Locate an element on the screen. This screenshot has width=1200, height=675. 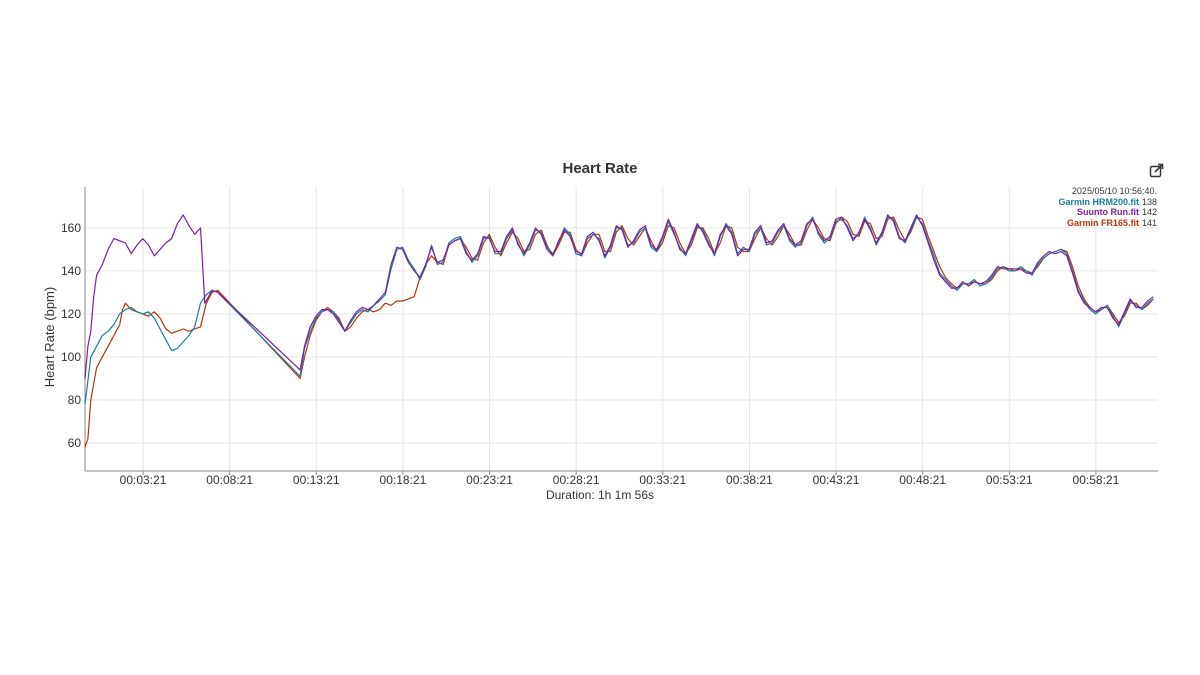
x-tick-label: 00:53:21 is located at coordinates (1009, 480).